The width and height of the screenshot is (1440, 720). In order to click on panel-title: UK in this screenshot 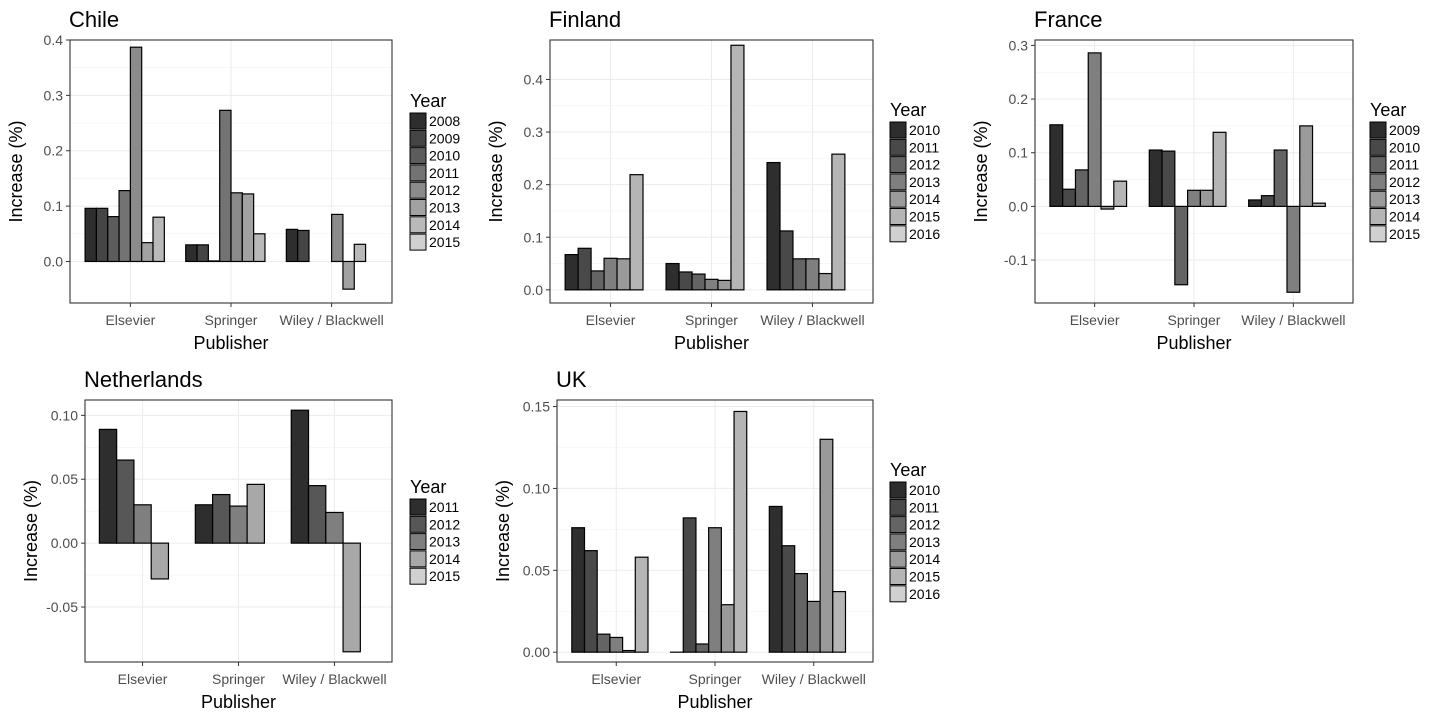, I will do `click(571, 379)`.